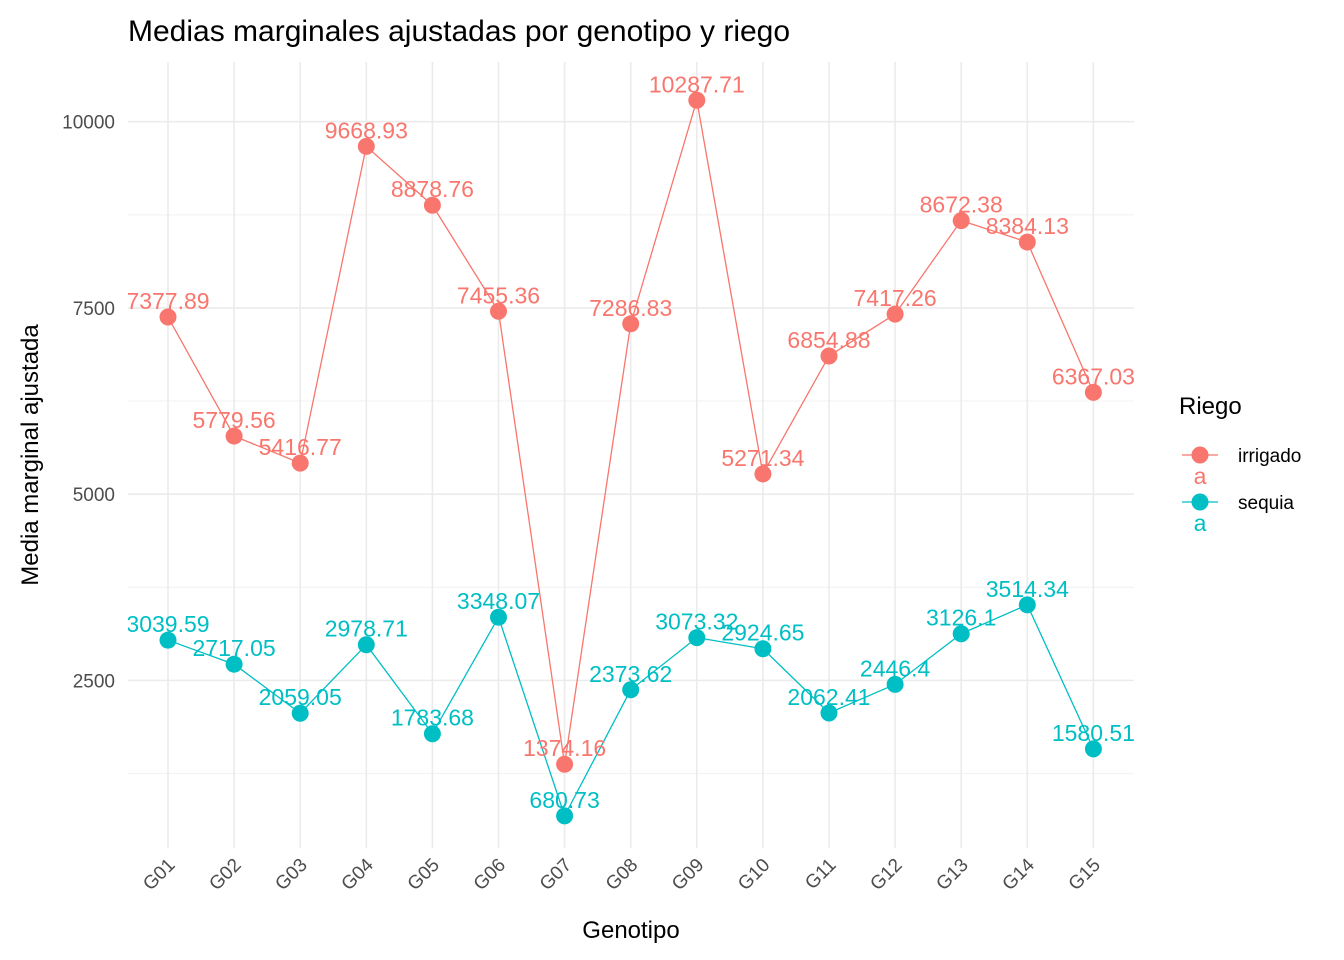 The height and width of the screenshot is (960, 1344). What do you see at coordinates (895, 298) in the screenshot?
I see `data-label-irrigado: 7417.26` at bounding box center [895, 298].